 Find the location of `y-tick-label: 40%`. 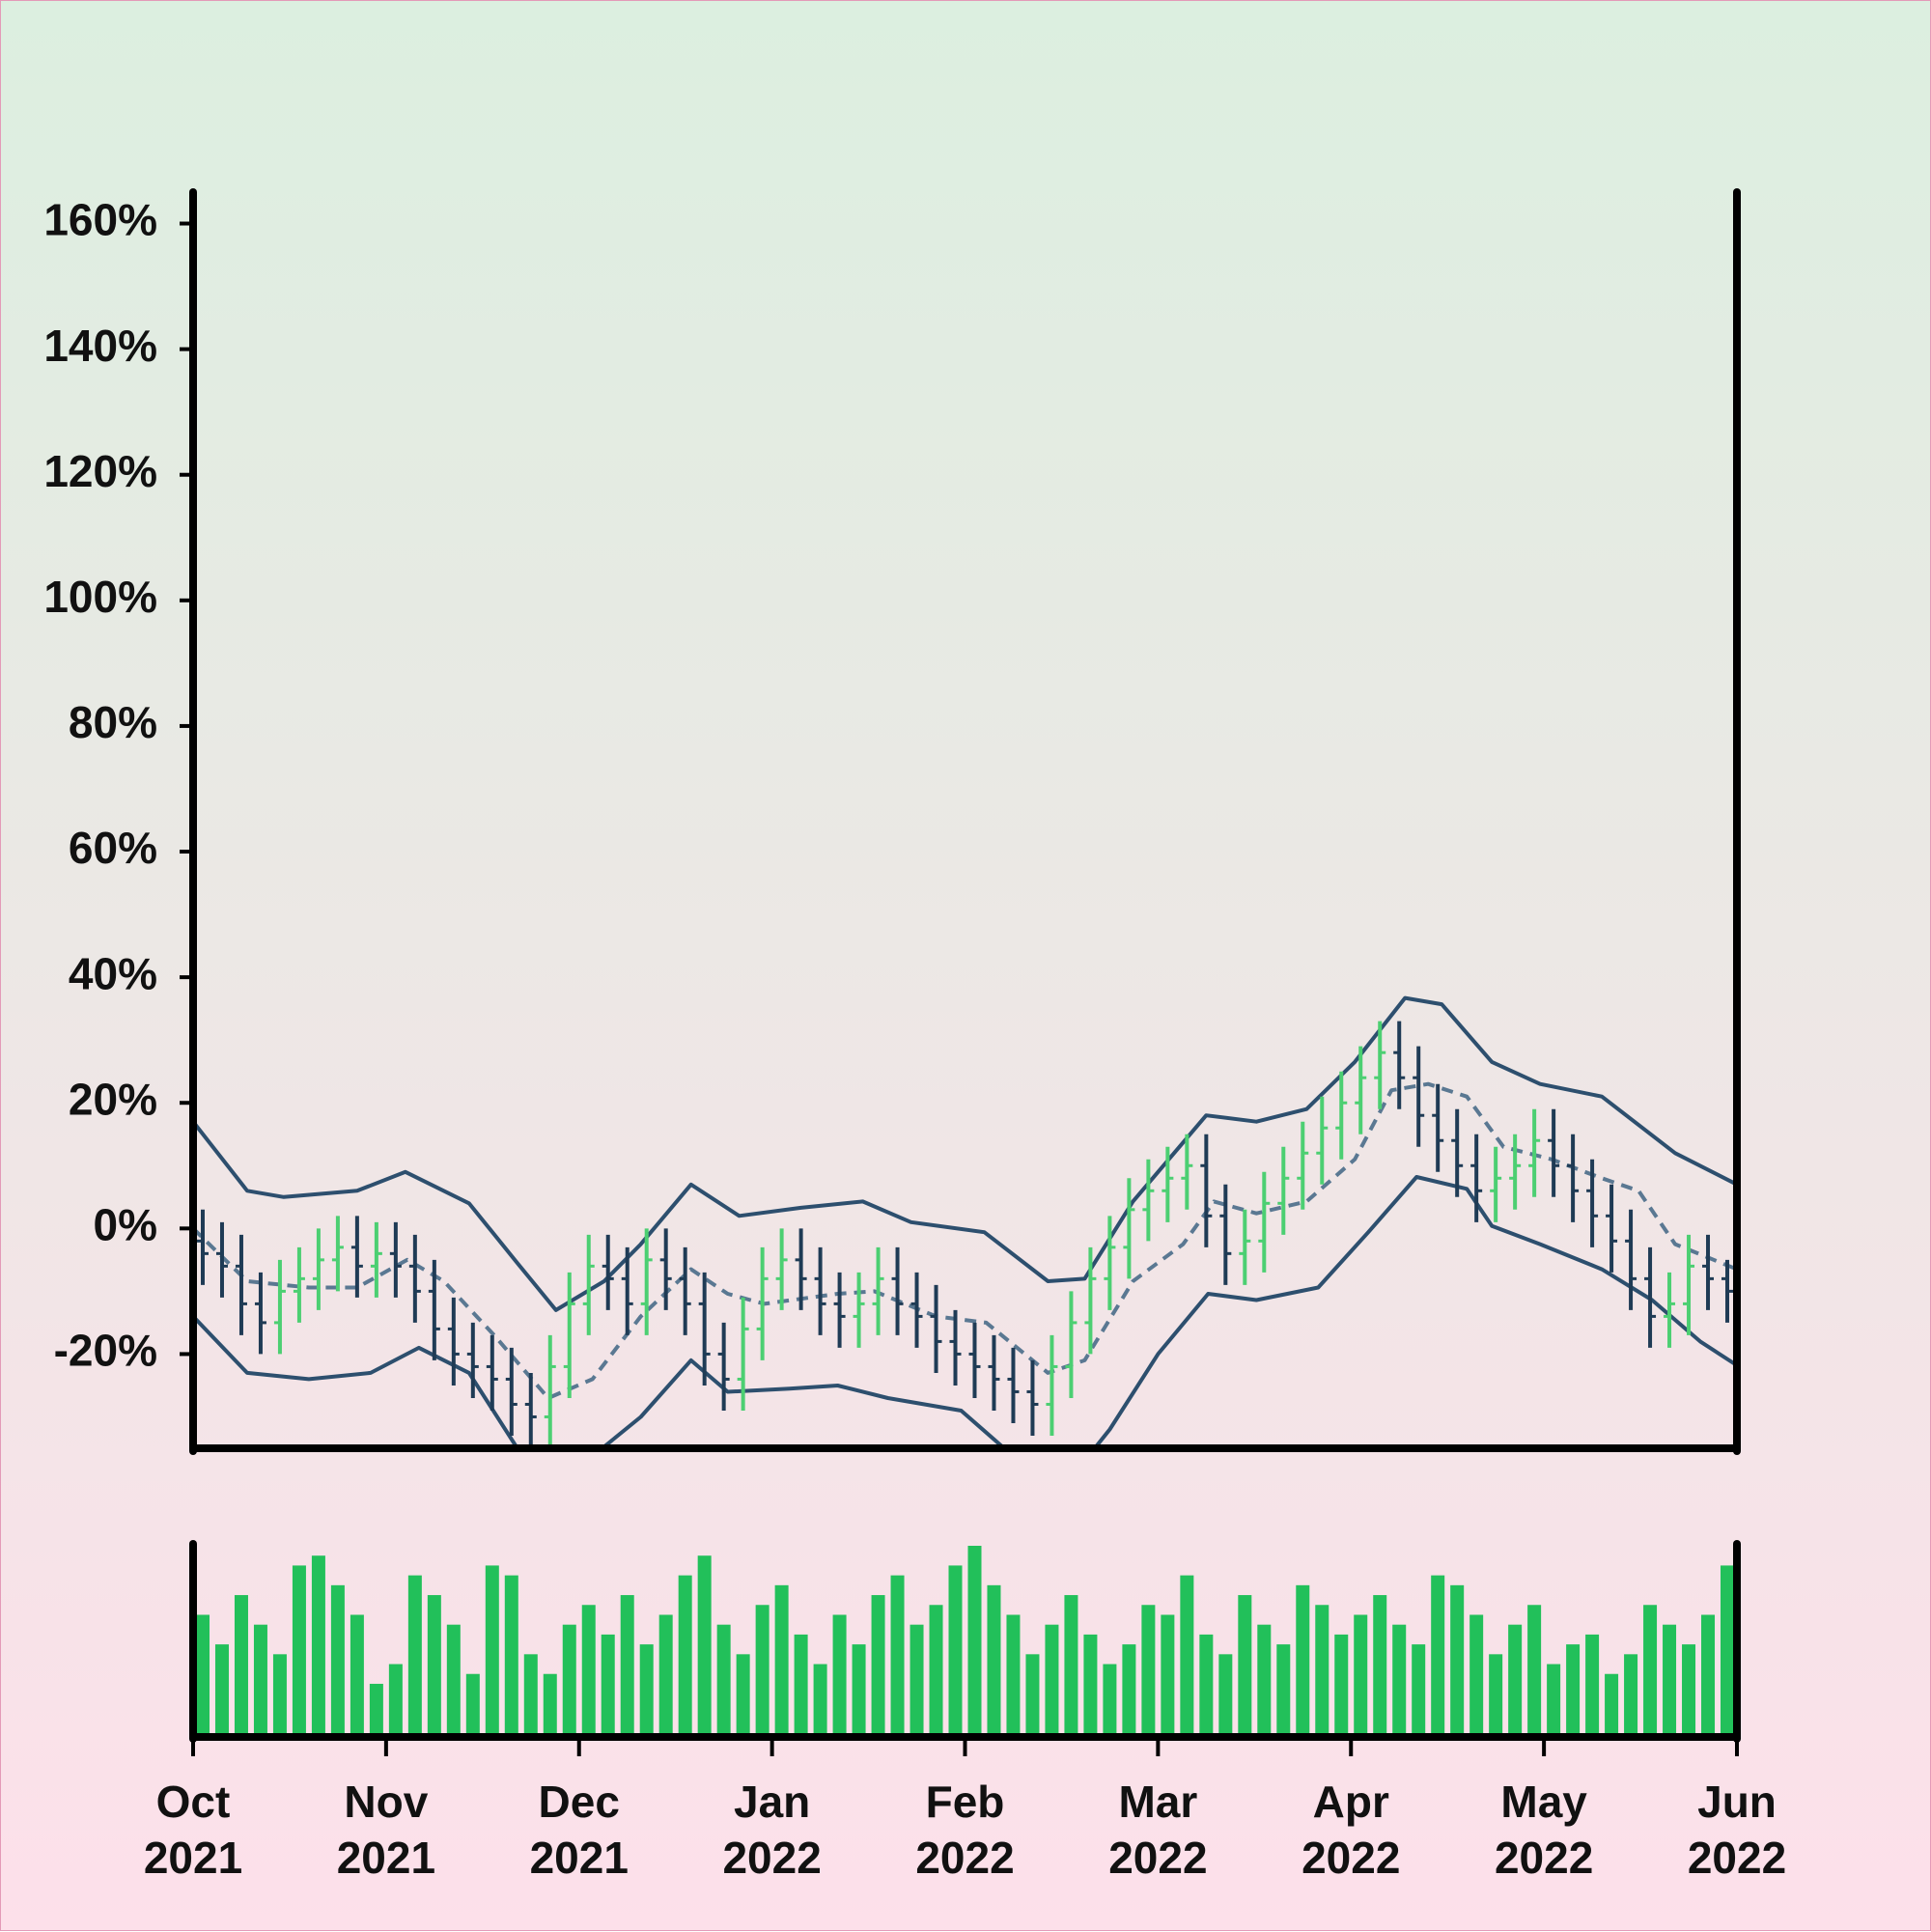

y-tick-label: 40% is located at coordinates (113, 973).